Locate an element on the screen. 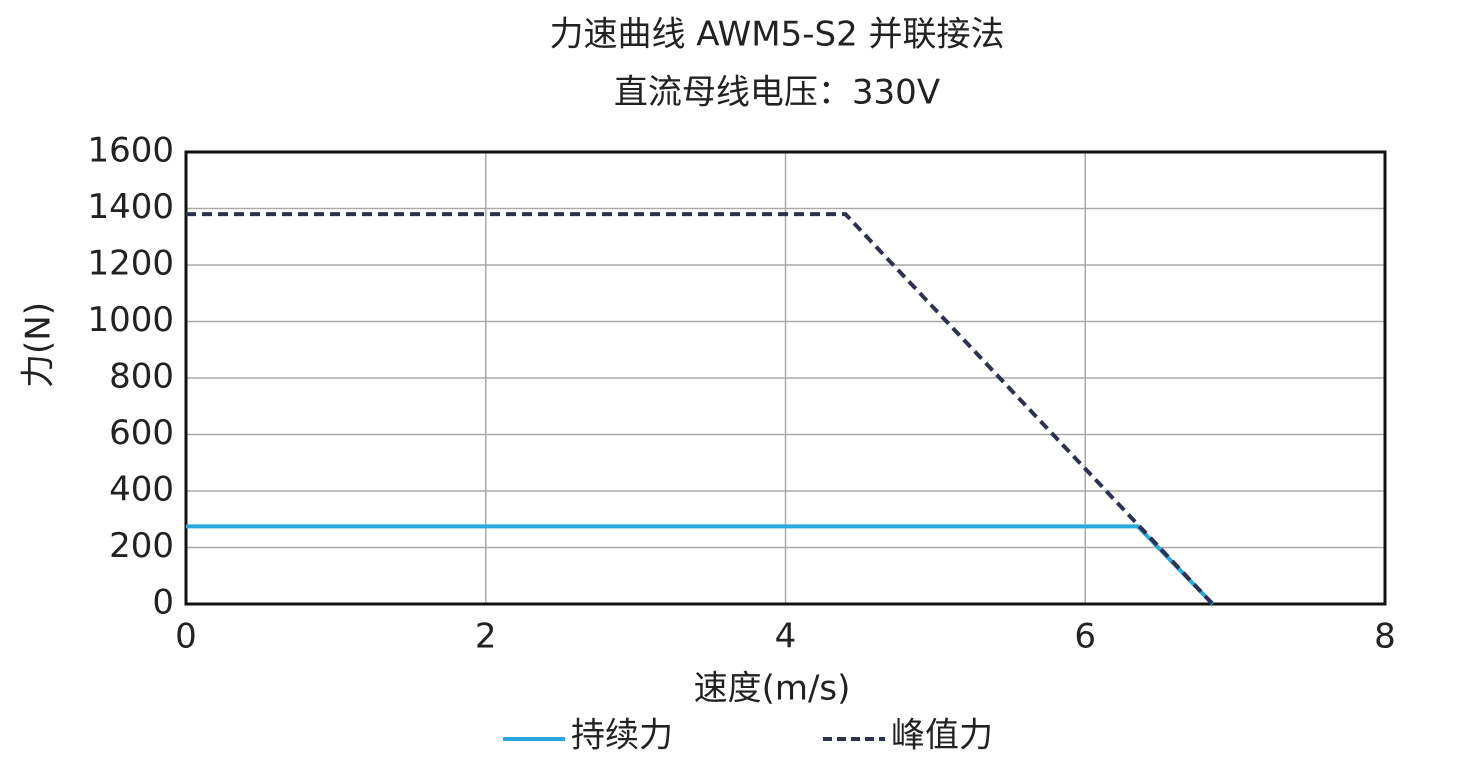  y-axis-label: 力(N) is located at coordinates (39, 345).